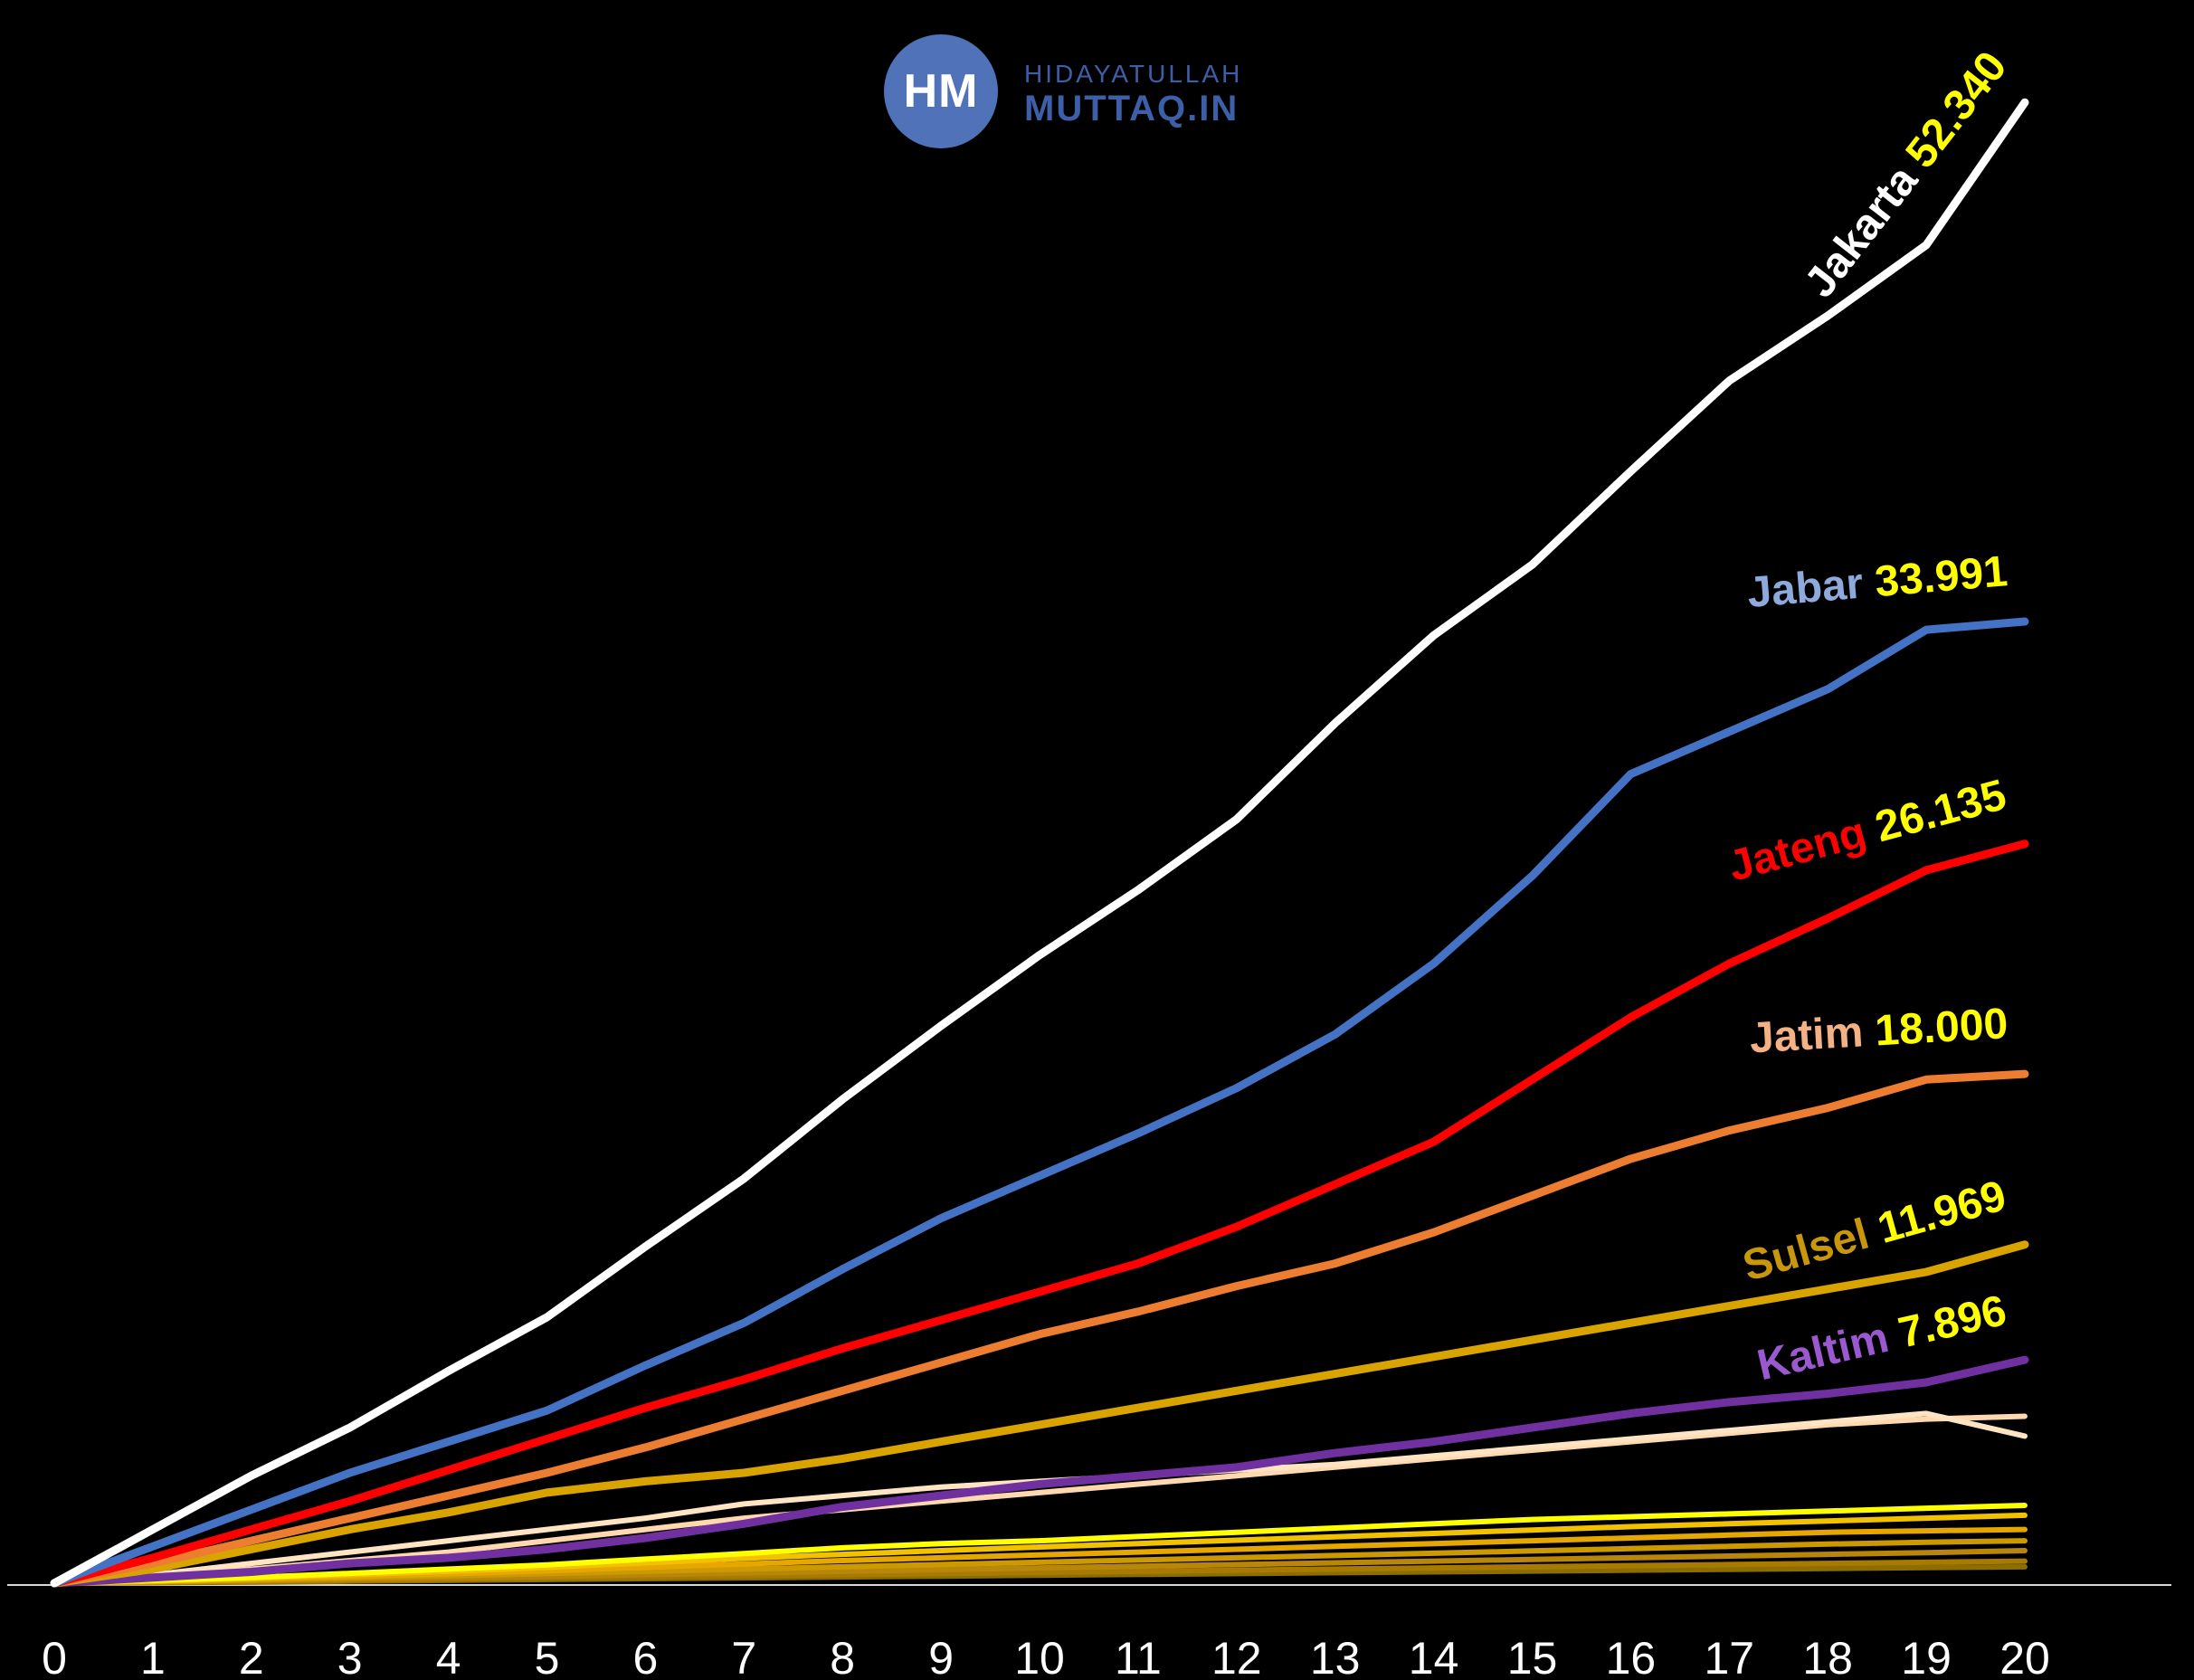 The image size is (2194, 1680). What do you see at coordinates (1829, 1351) in the screenshot?
I see `series-name: Kaltim` at bounding box center [1829, 1351].